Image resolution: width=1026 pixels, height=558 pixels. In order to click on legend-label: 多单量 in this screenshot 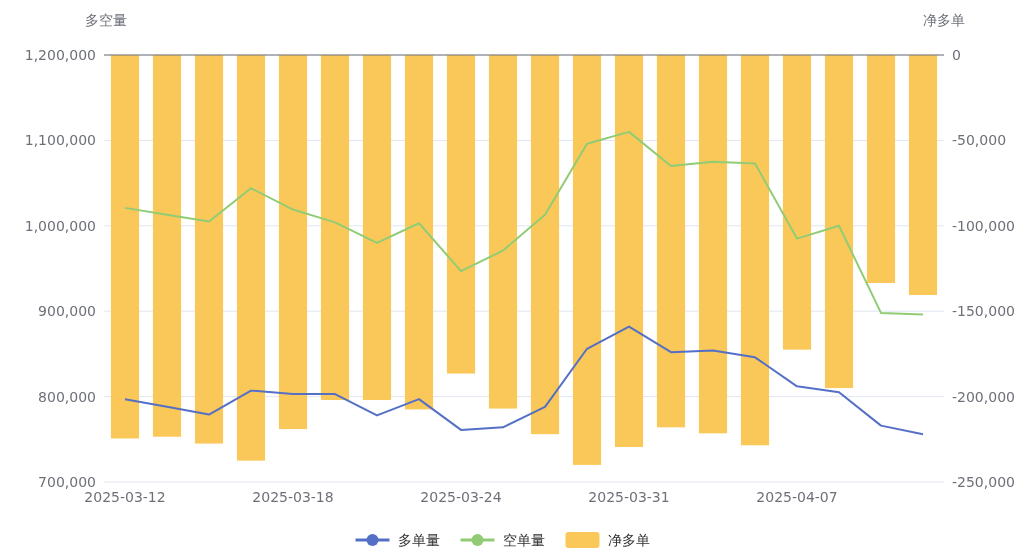, I will do `click(418, 539)`.